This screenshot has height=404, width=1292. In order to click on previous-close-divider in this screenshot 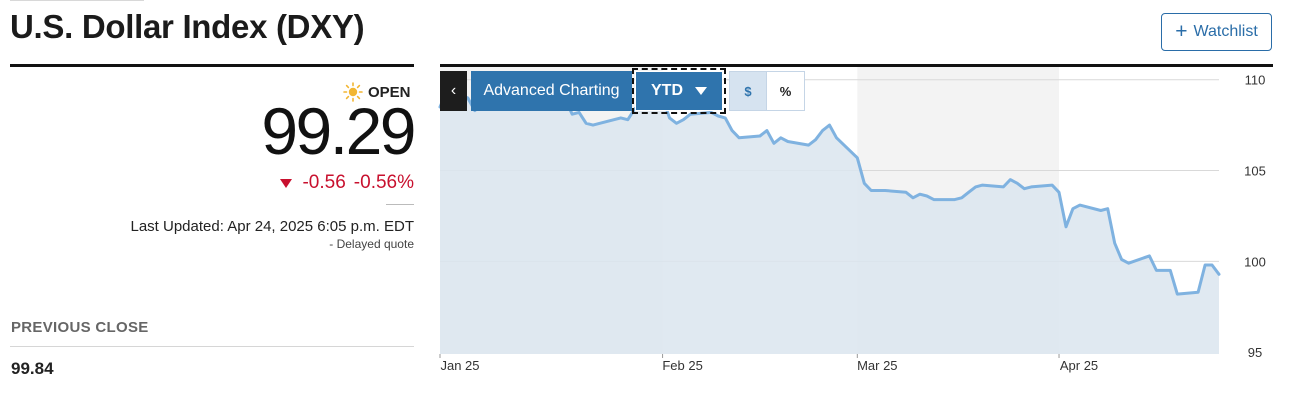, I will do `click(212, 346)`.